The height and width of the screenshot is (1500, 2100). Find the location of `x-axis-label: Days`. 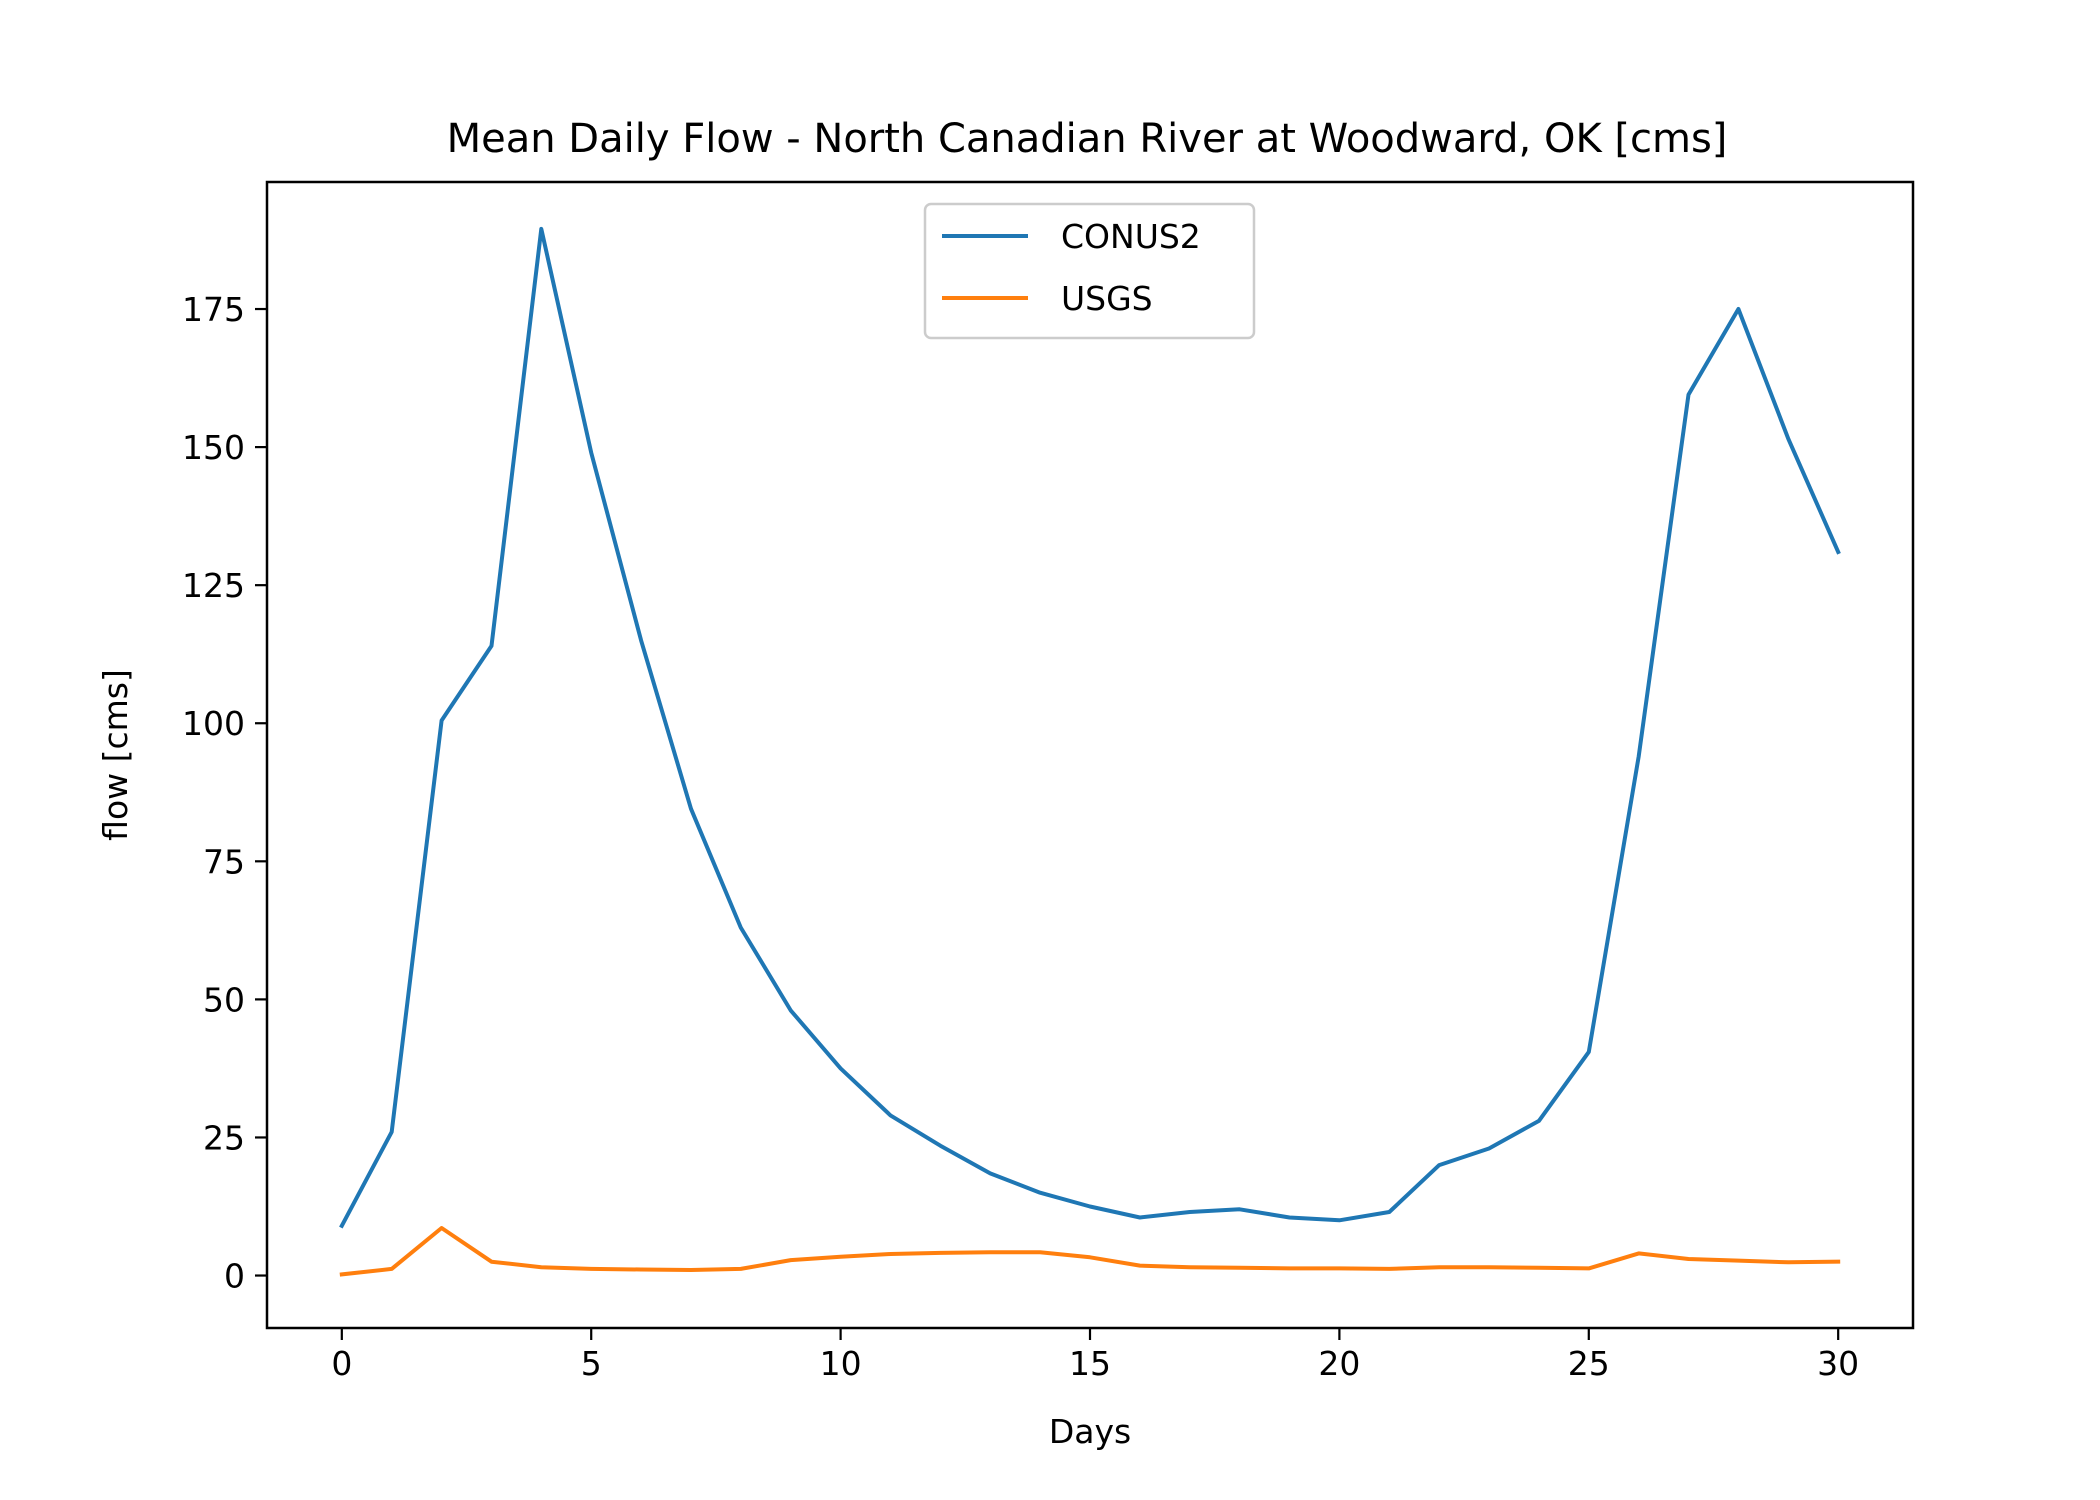

x-axis-label: Days is located at coordinates (1090, 1431).